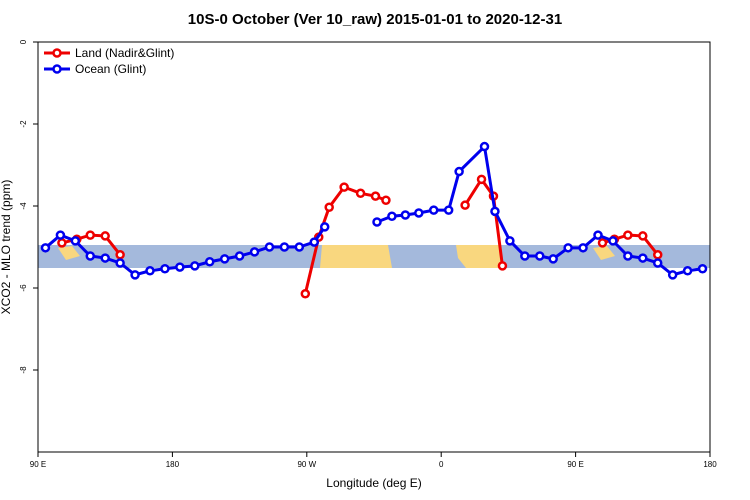  What do you see at coordinates (306, 464) in the screenshot?
I see `x-tick-label: 90 W` at bounding box center [306, 464].